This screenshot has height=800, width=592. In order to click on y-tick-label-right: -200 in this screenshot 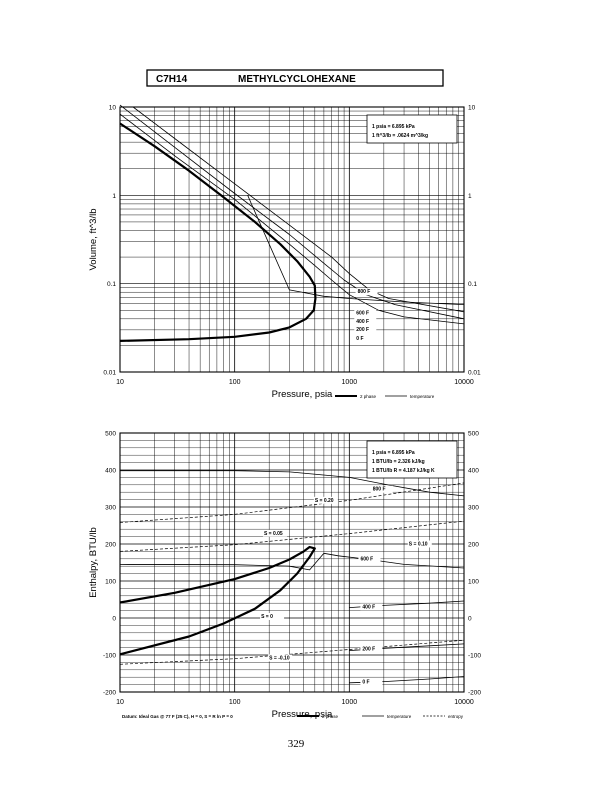, I will do `click(474, 693)`.